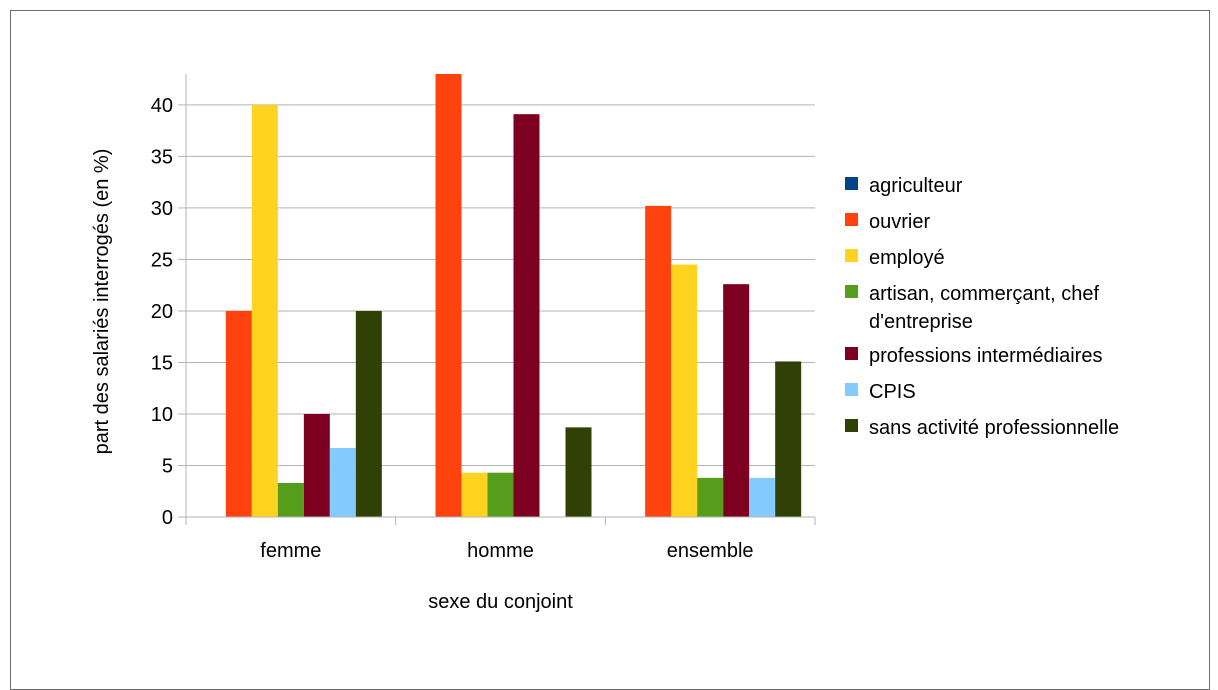 The image size is (1218, 690). I want to click on legend-label: agriculteur, so click(916, 186).